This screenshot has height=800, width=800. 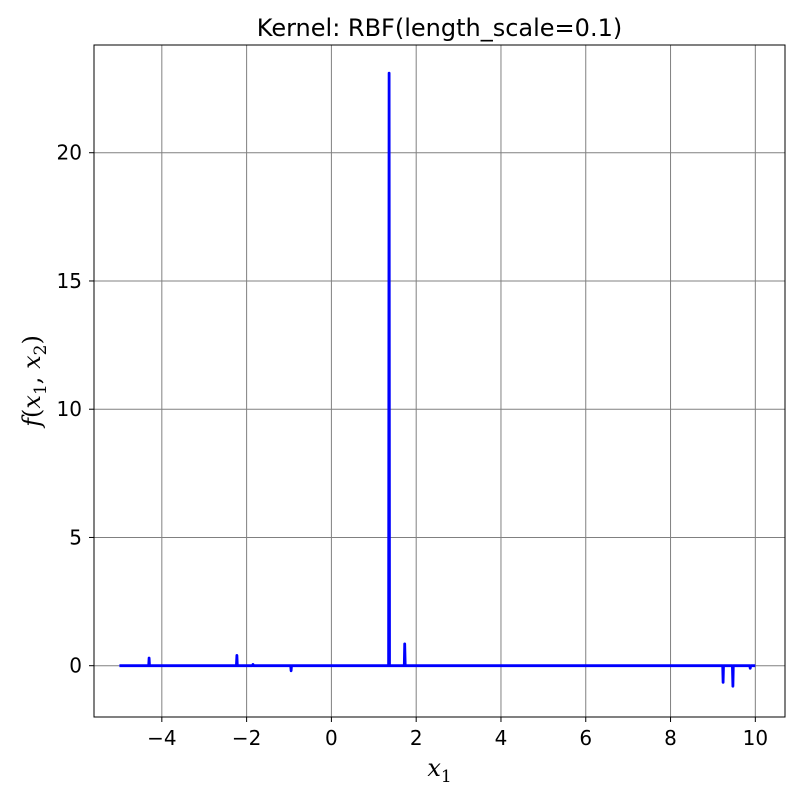 What do you see at coordinates (457, 733) in the screenshot?
I see `x-ticks: −4 −2 0 2 4 6 8 10` at bounding box center [457, 733].